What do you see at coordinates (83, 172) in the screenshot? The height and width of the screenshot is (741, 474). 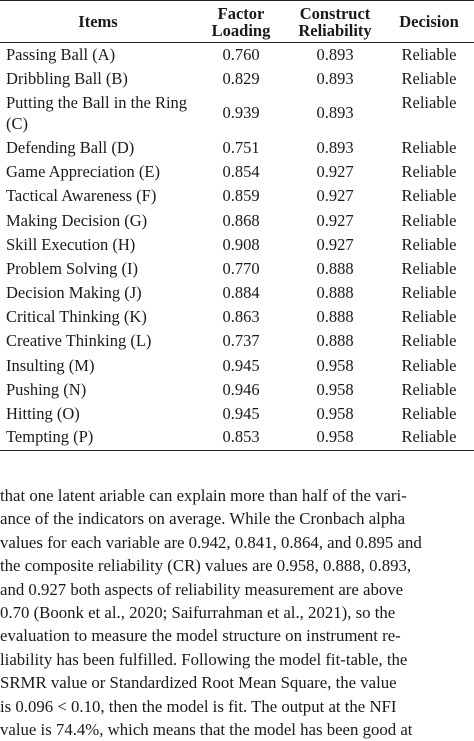 I see `item-cell: Game Appreciation (E)` at bounding box center [83, 172].